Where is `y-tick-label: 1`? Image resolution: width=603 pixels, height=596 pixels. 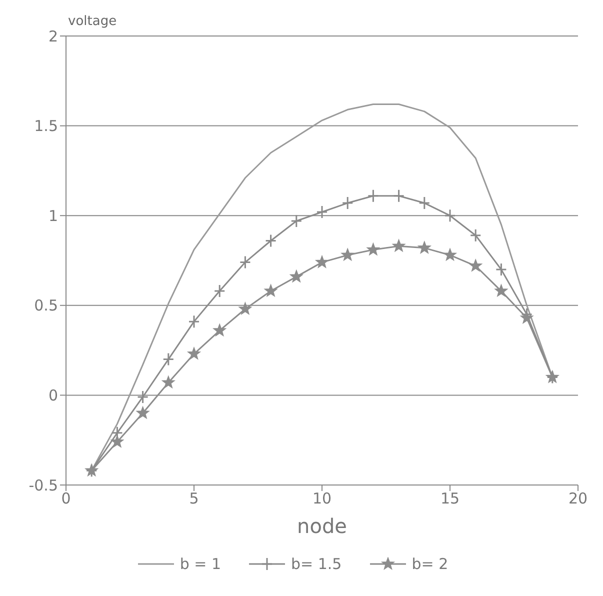
y-tick-label: 1 is located at coordinates (53, 215).